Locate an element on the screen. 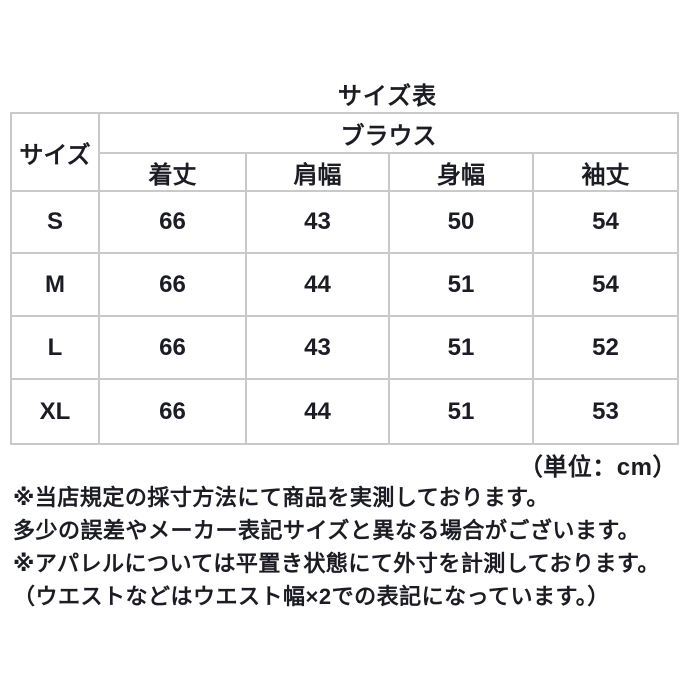  column-header-sleeve-length: 袖丈 is located at coordinates (605, 172).